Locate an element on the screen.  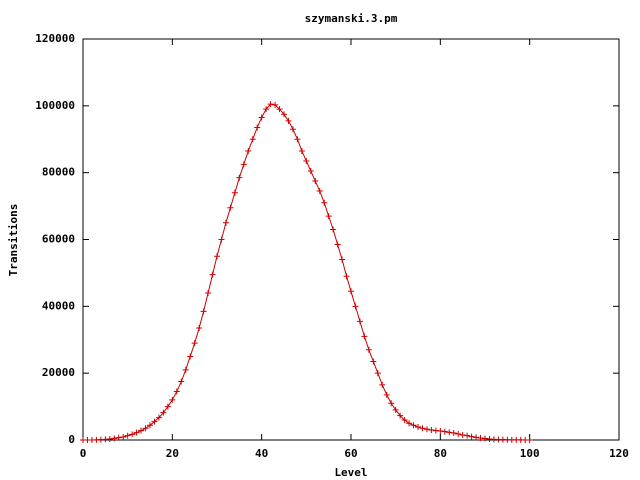
y-tick-label: 120000 is located at coordinates (55, 38).